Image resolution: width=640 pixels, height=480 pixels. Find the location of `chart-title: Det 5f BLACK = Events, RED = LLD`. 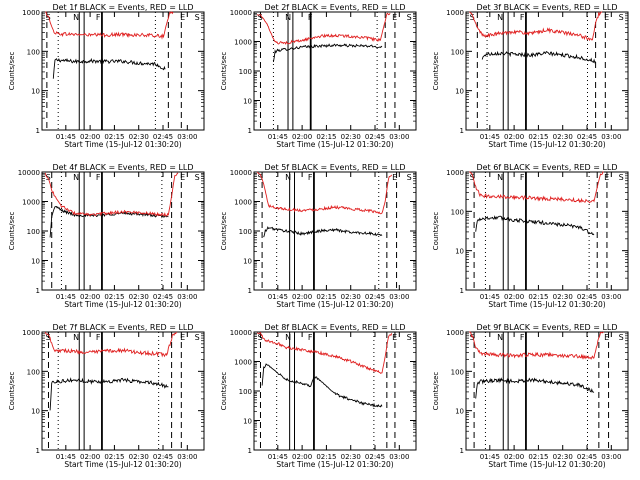

chart-title: Det 5f BLACK = Events, RED = LLD is located at coordinates (334, 167).